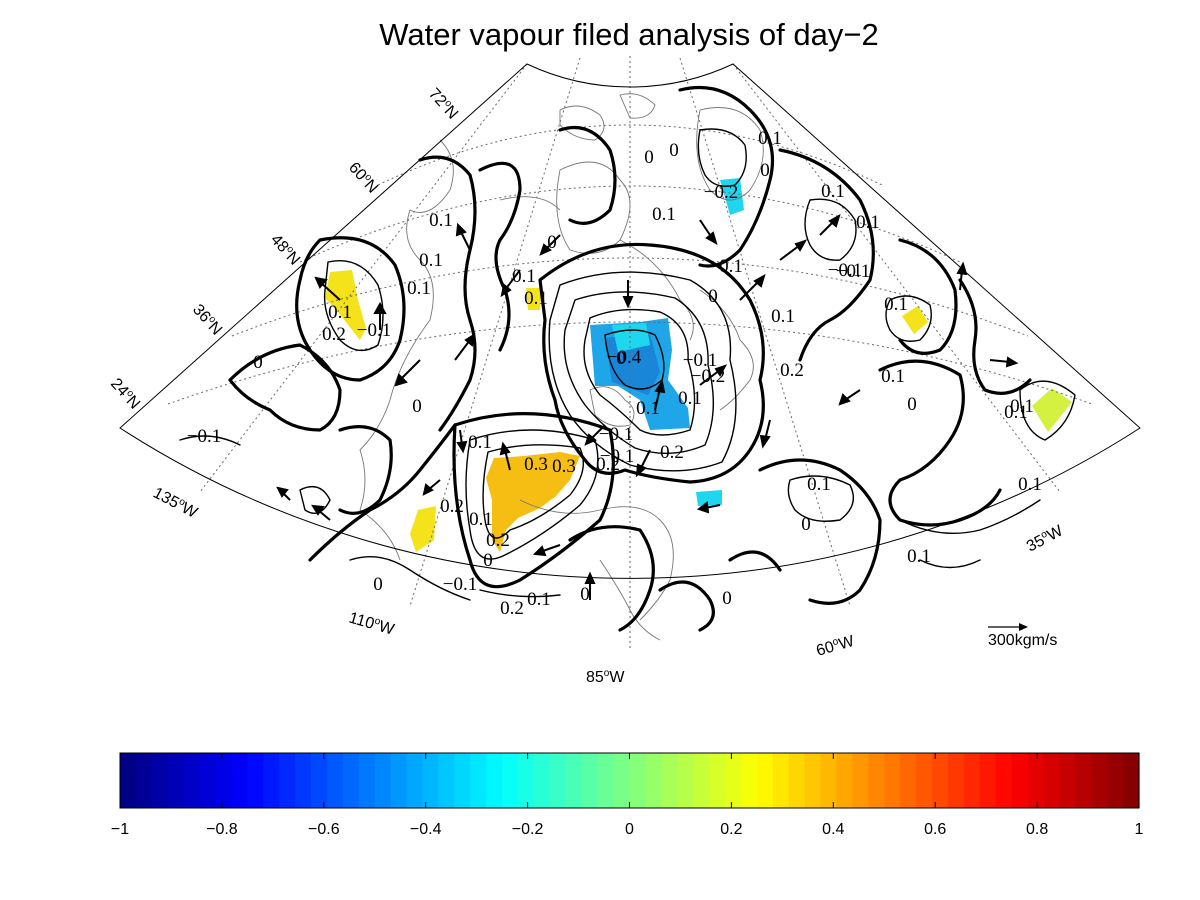 This screenshot has width=1200, height=900. What do you see at coordinates (596, 268) in the screenshot?
I see `coastline-canada` at bounding box center [596, 268].